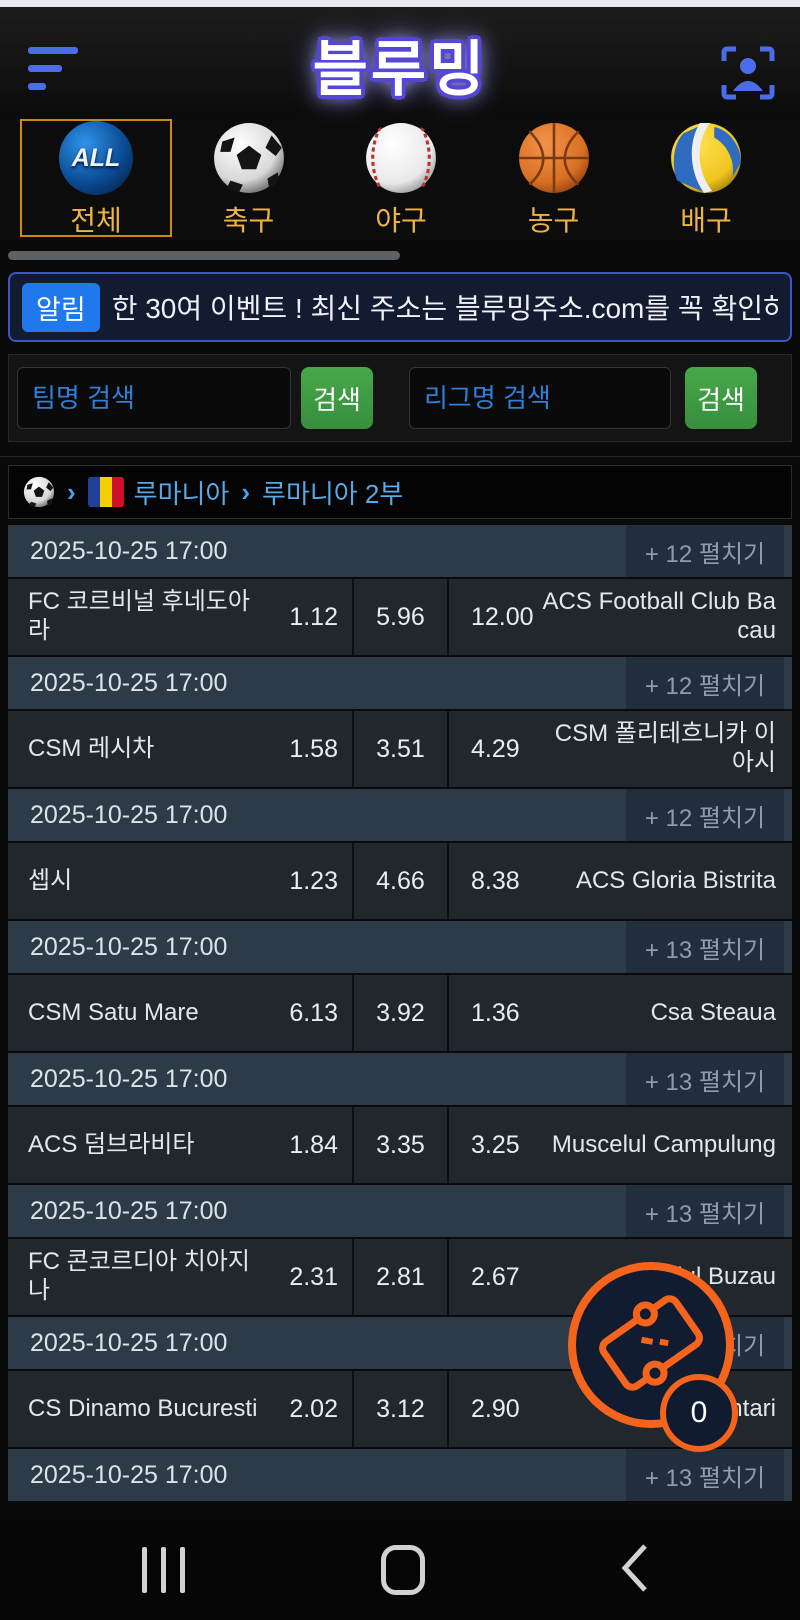 This screenshot has height=1620, width=800. What do you see at coordinates (401, 220) in the screenshot?
I see `tab-label: 야구` at bounding box center [401, 220].